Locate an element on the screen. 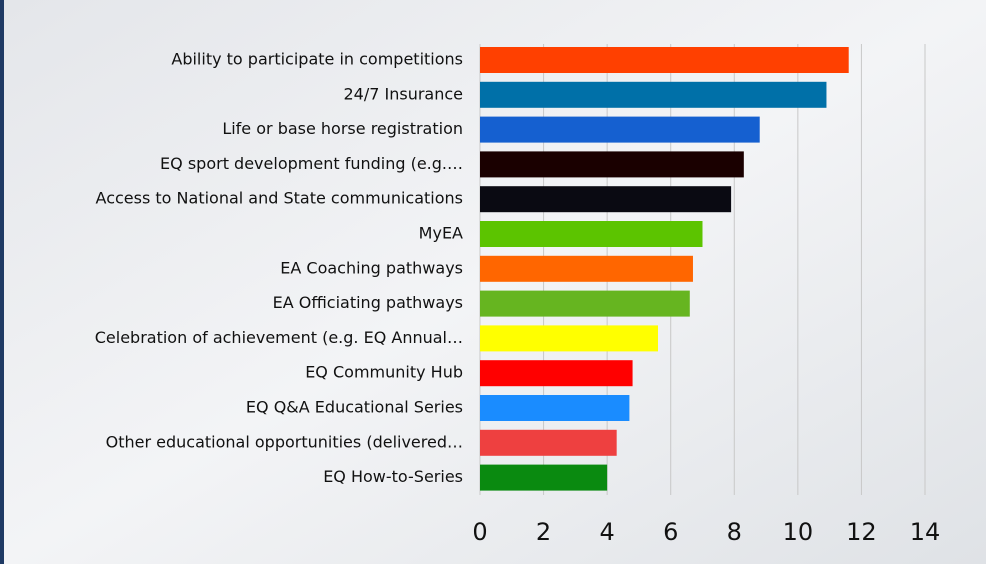 The width and height of the screenshot is (986, 564). y-tick-label: Ability to participate in competitions is located at coordinates (317, 59).